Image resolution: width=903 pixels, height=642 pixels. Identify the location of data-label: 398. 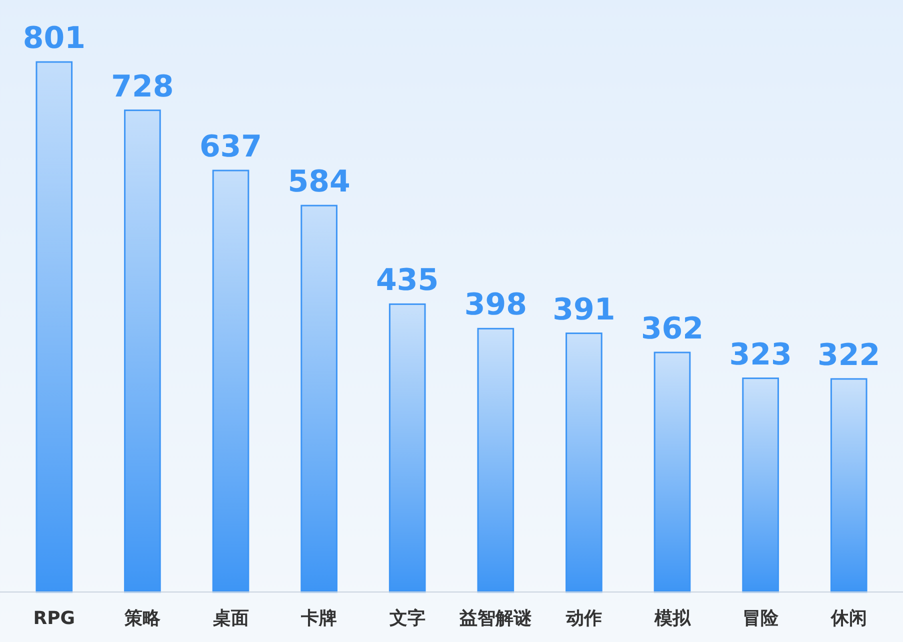
(495, 305).